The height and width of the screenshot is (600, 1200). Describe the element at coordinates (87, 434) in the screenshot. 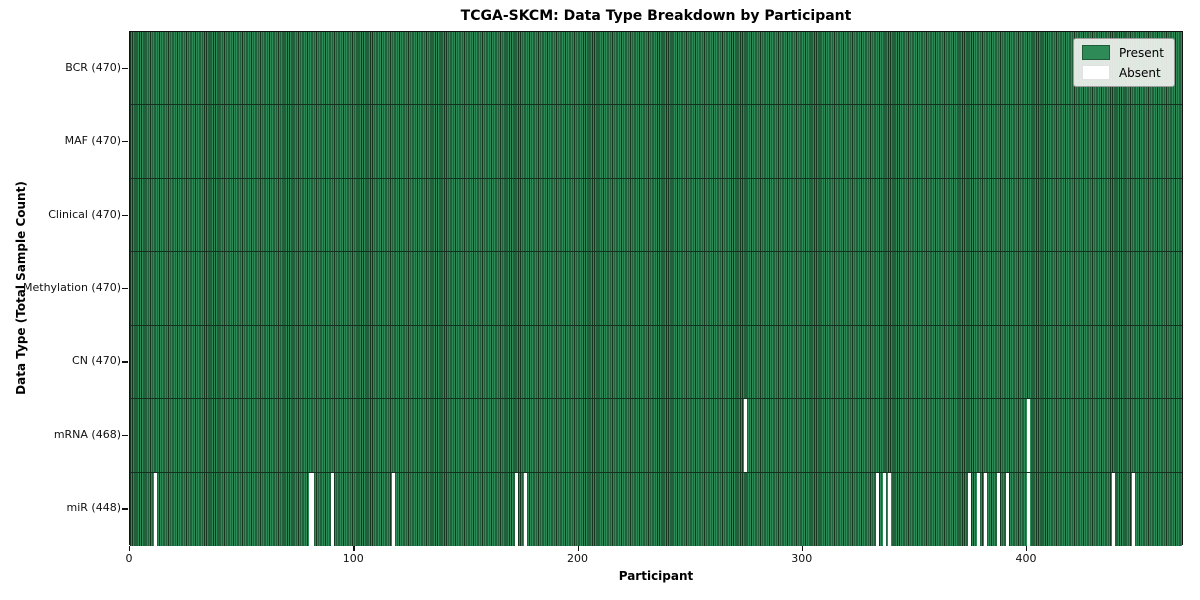

I see `ytick-label-mrna: mRNA (468)` at that location.